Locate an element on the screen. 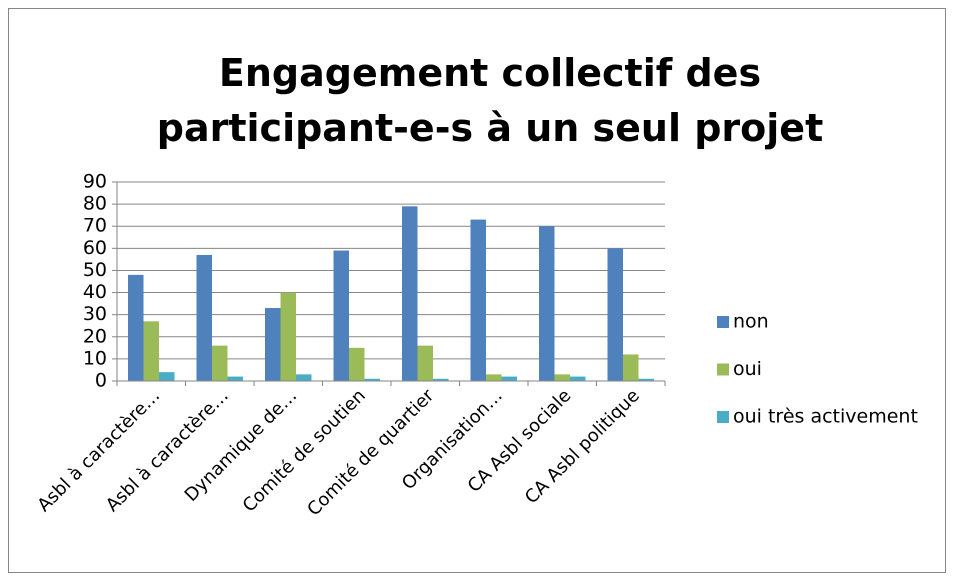  y-tick-label: 10 is located at coordinates (95, 358).